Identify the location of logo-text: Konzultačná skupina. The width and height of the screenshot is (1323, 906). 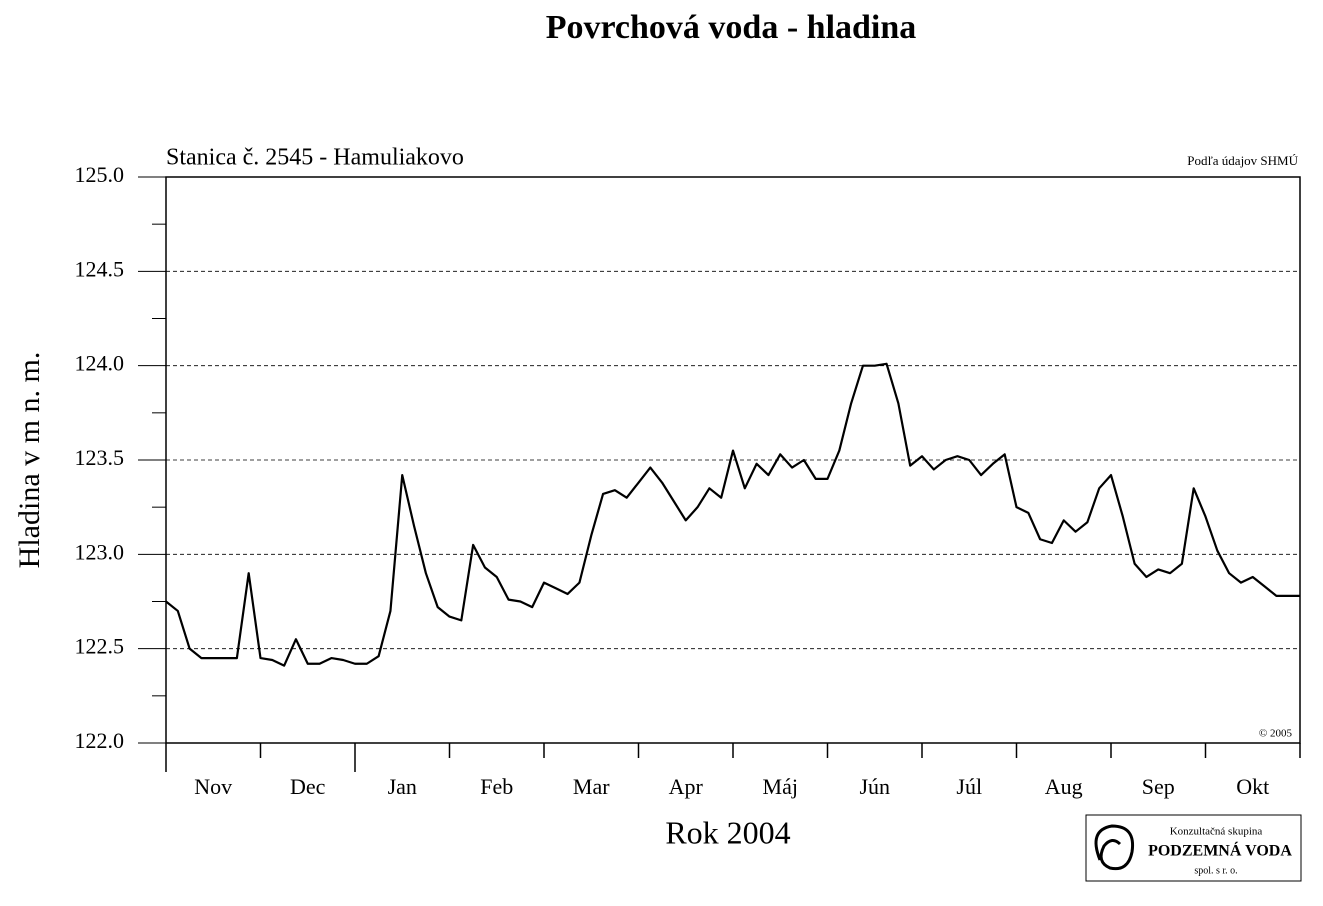
(1216, 832).